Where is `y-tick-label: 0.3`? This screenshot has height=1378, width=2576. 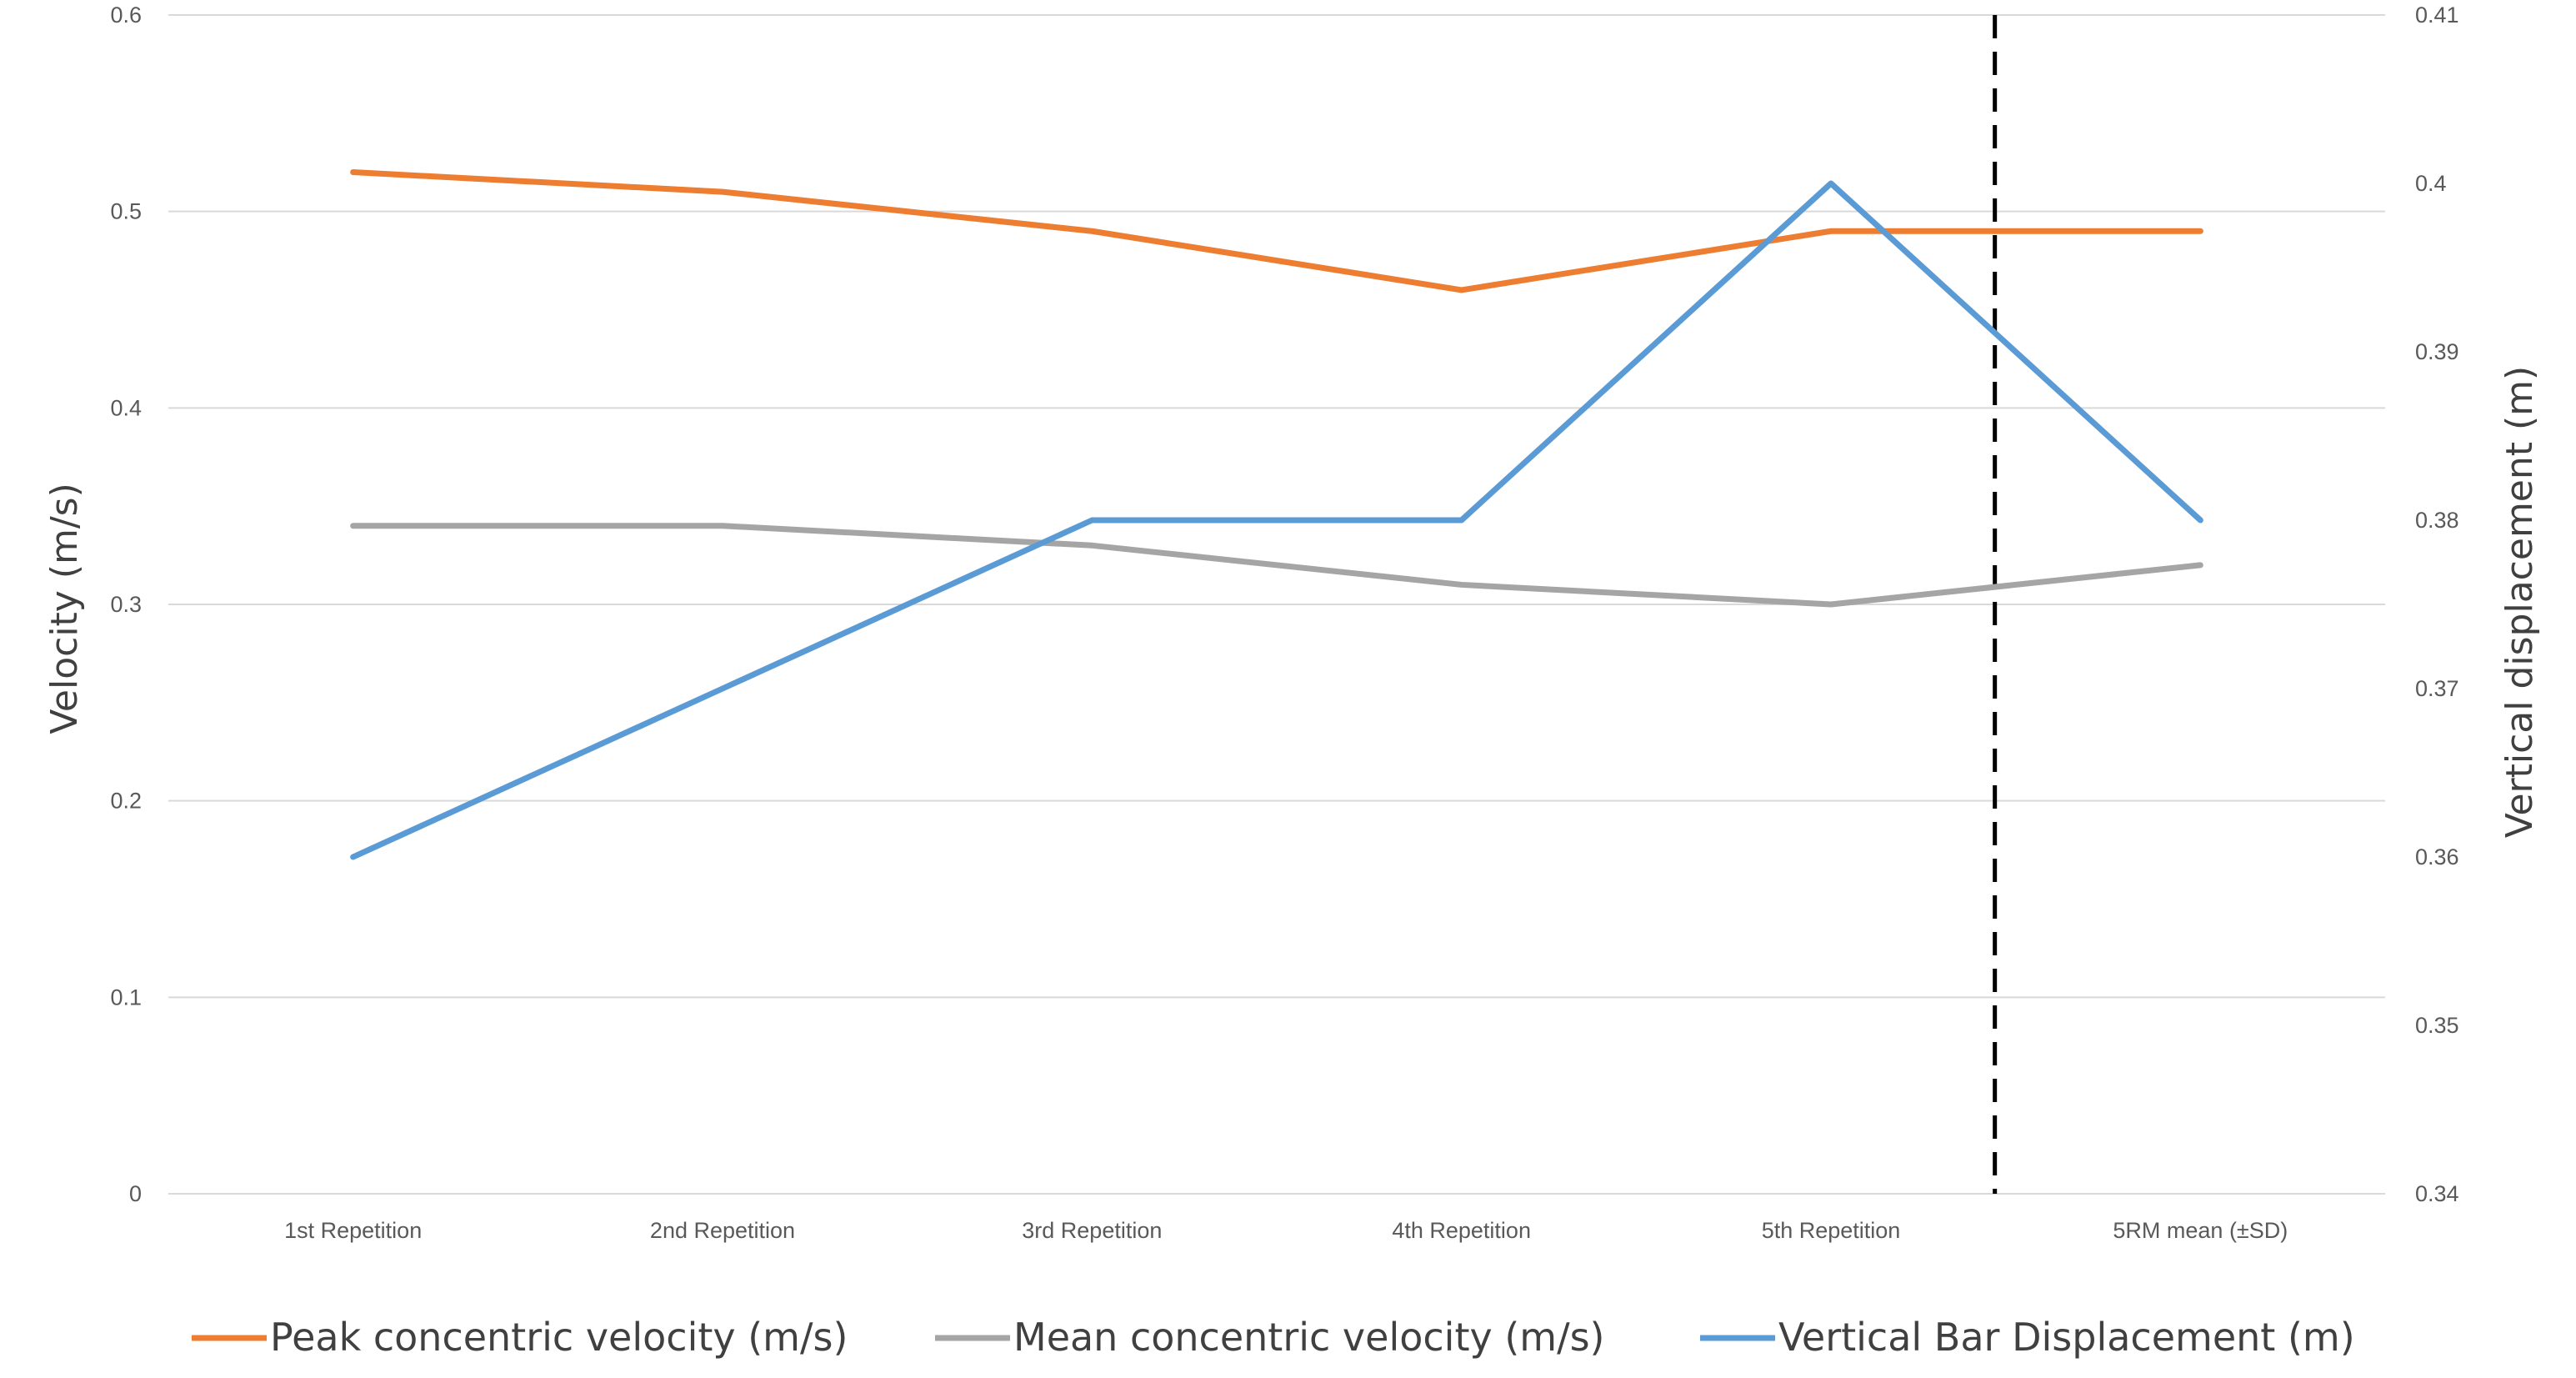 y-tick-label: 0.3 is located at coordinates (126, 604).